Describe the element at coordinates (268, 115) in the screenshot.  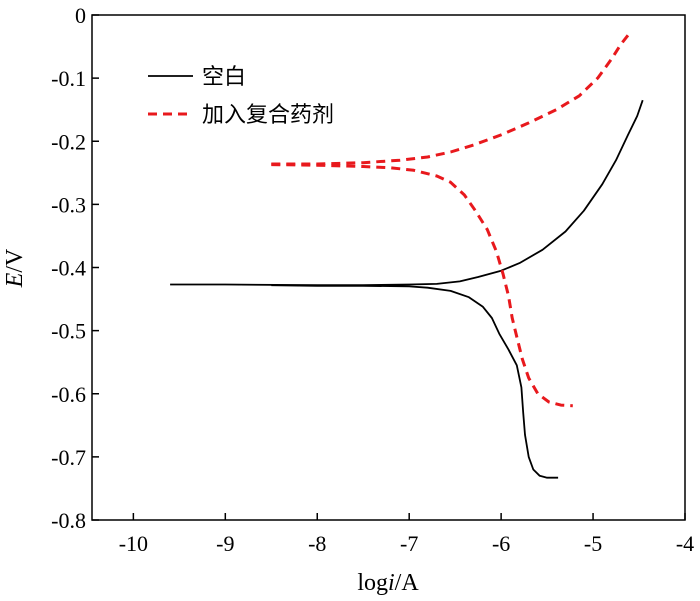
I see `legend-label-additive: 加入复合药剂` at that location.